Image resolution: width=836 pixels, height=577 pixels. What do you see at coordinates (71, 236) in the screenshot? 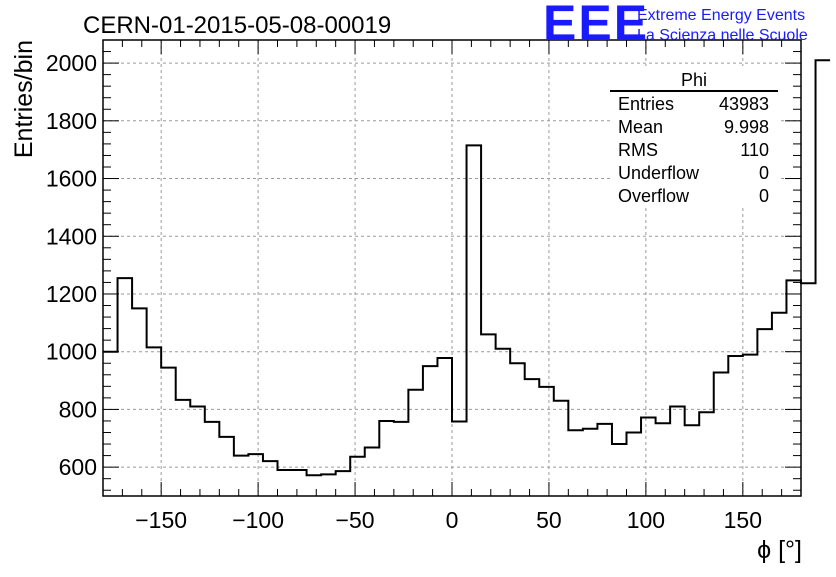
I see `y-tick-label: 1400` at bounding box center [71, 236].